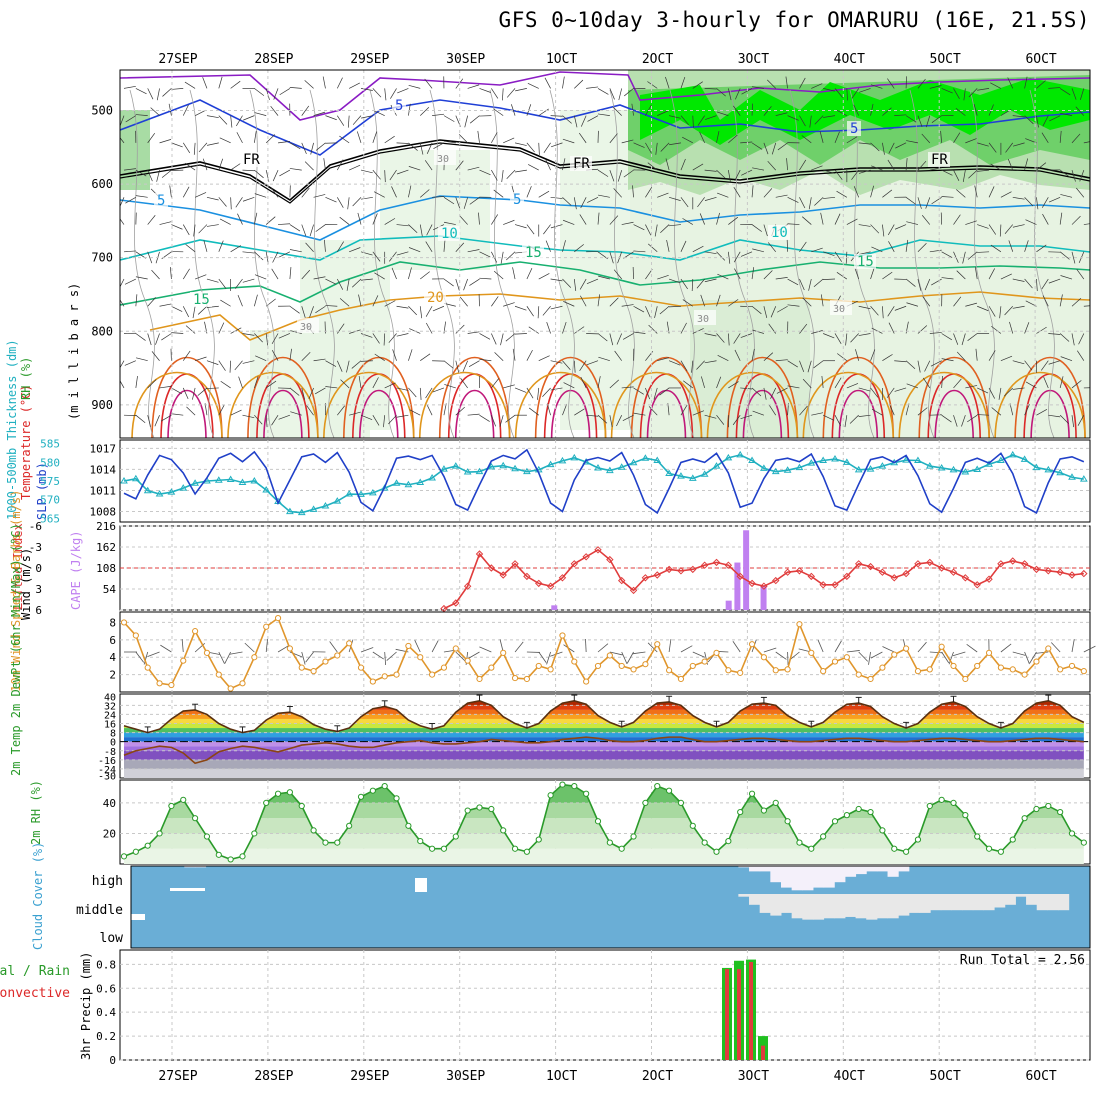 The height and width of the screenshot is (1100, 1100). I want to click on cloud-level-label: high, so click(107, 881).